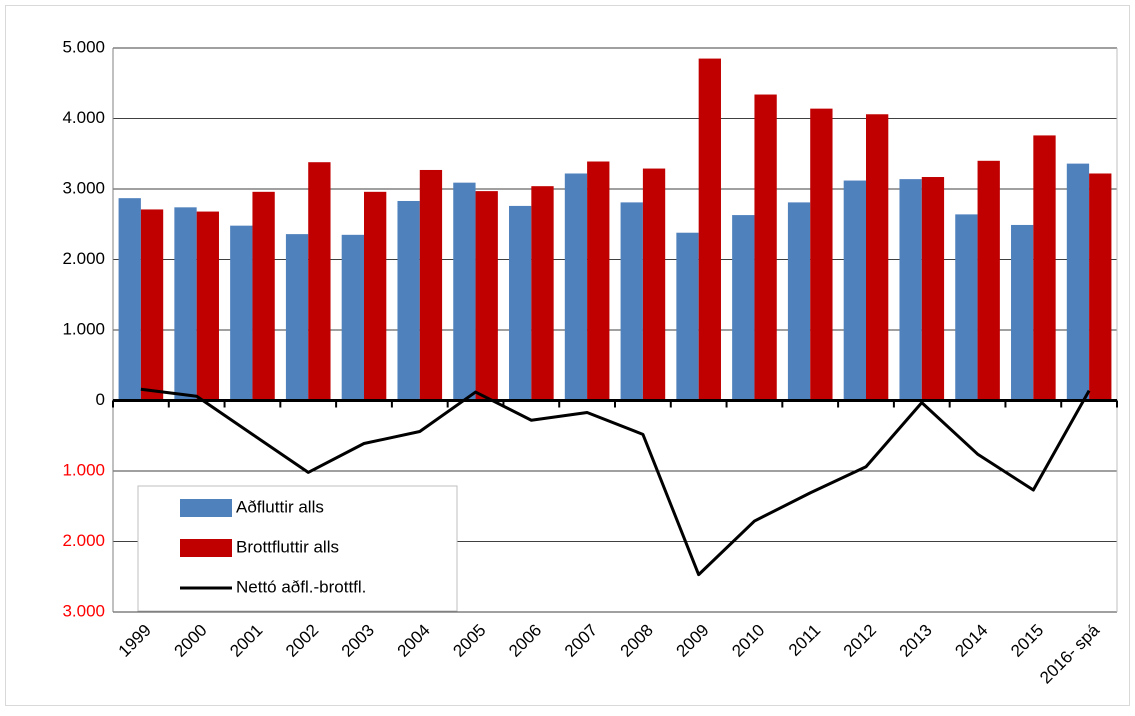 This screenshot has height=716, width=1135. Describe the element at coordinates (301, 586) in the screenshot. I see `legend-label: Nettó aðfl.-brottfl.` at that location.